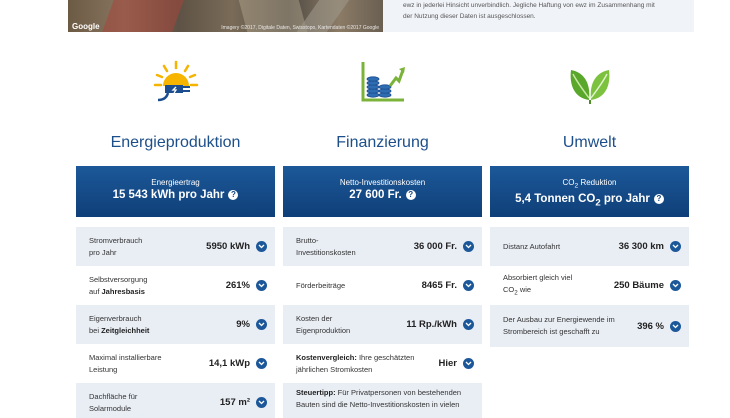  What do you see at coordinates (382, 246) in the screenshot?
I see `row-gross-investment: Brutto- Investitionskosten 36 000 Fr.` at bounding box center [382, 246].